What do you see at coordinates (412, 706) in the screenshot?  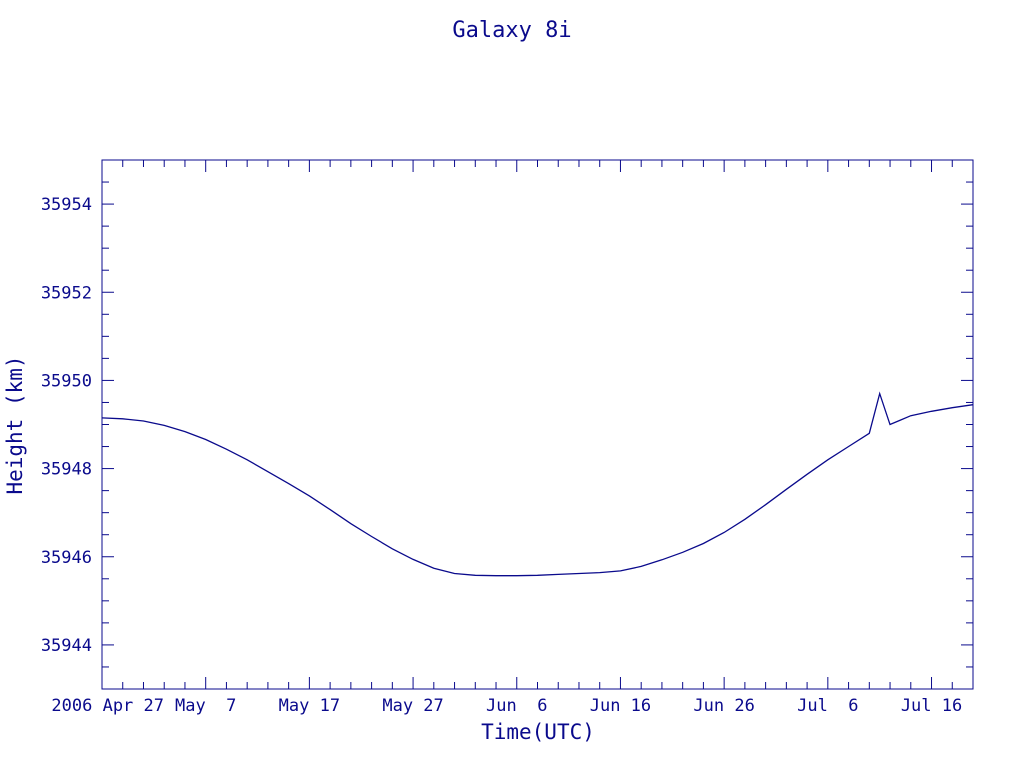 I see `x-tick-label: May 27` at bounding box center [412, 706].